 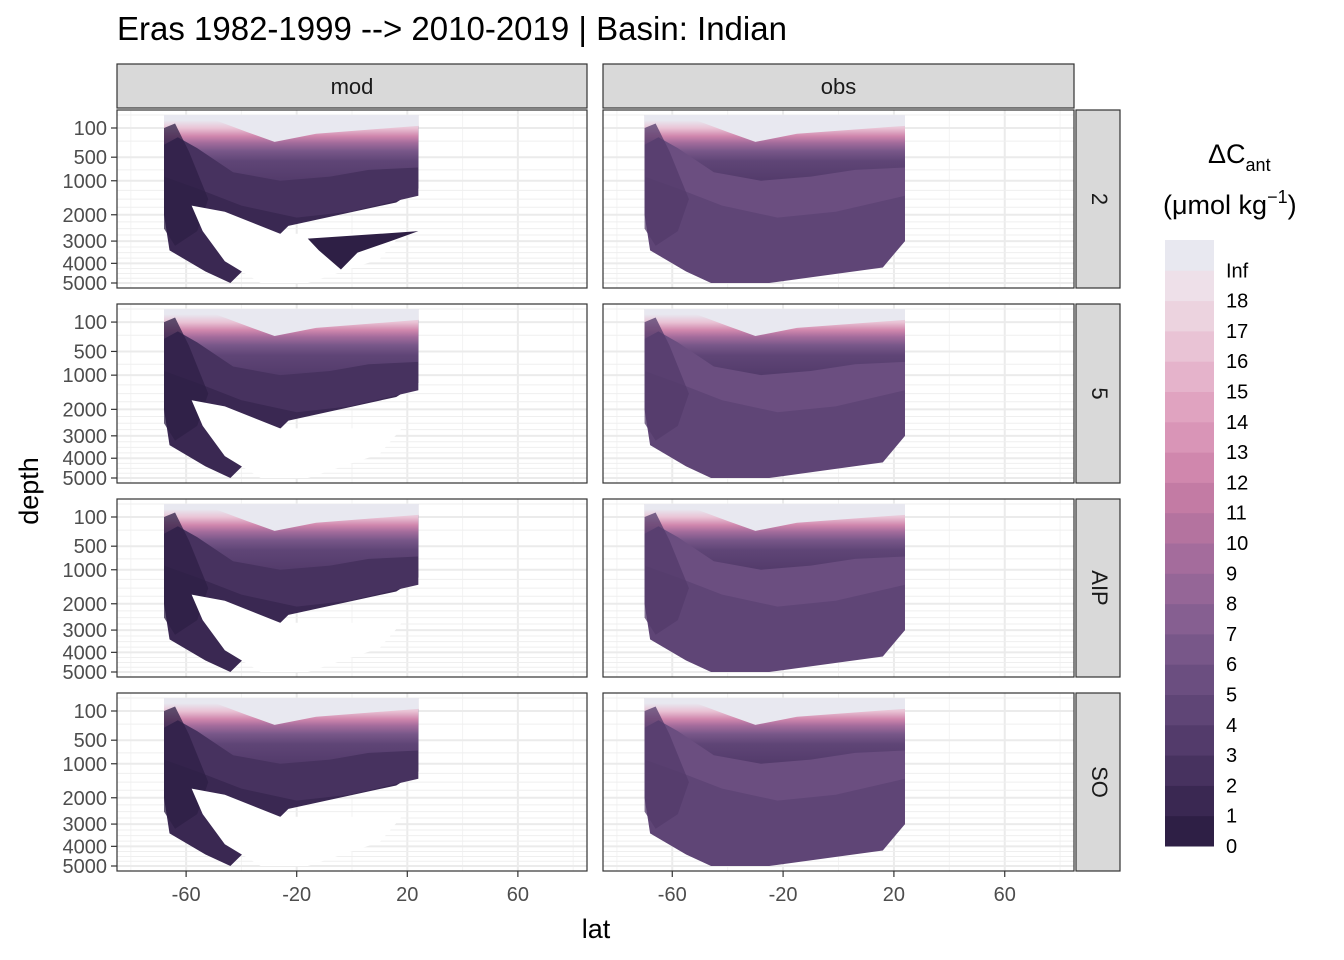 I want to click on panel-obs-SO, so click(x=838, y=782).